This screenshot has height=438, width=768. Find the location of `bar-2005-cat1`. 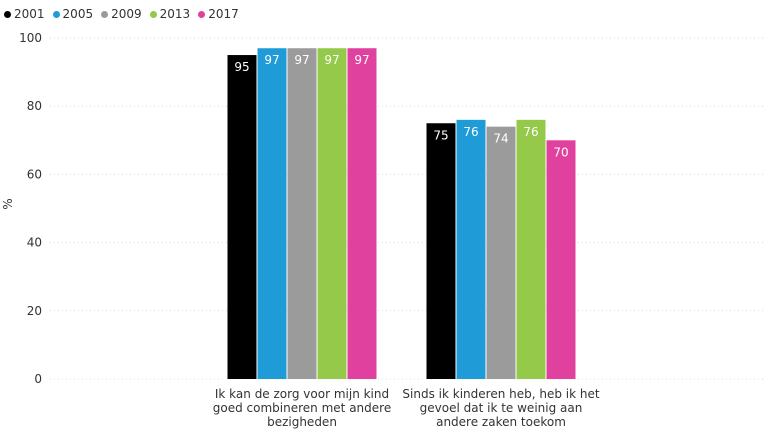

bar-2005-cat1 is located at coordinates (471, 249).